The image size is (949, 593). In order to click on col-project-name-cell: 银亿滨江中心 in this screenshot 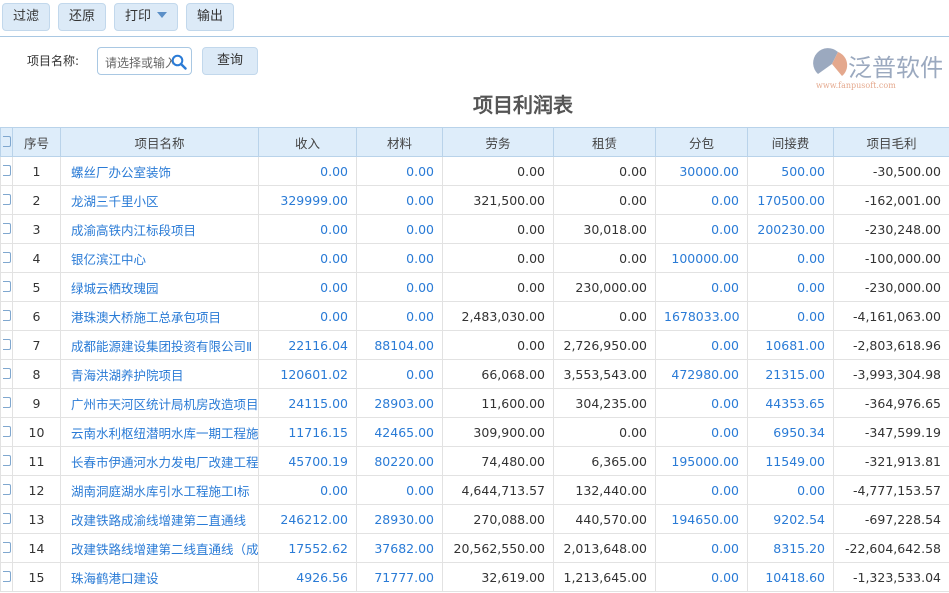, I will do `click(159, 258)`.